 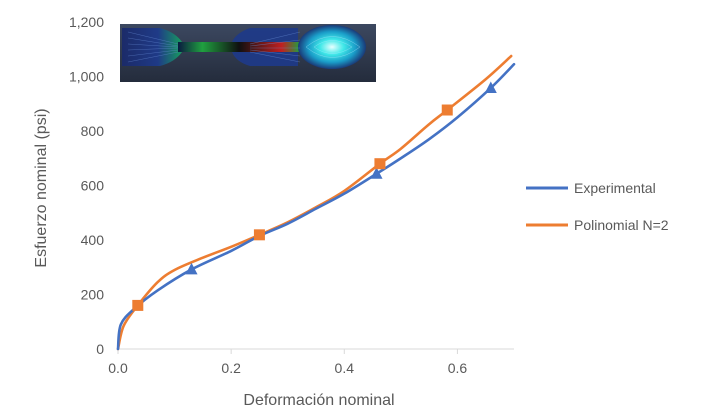 What do you see at coordinates (118, 368) in the screenshot?
I see `x-tick-label: 0.0` at bounding box center [118, 368].